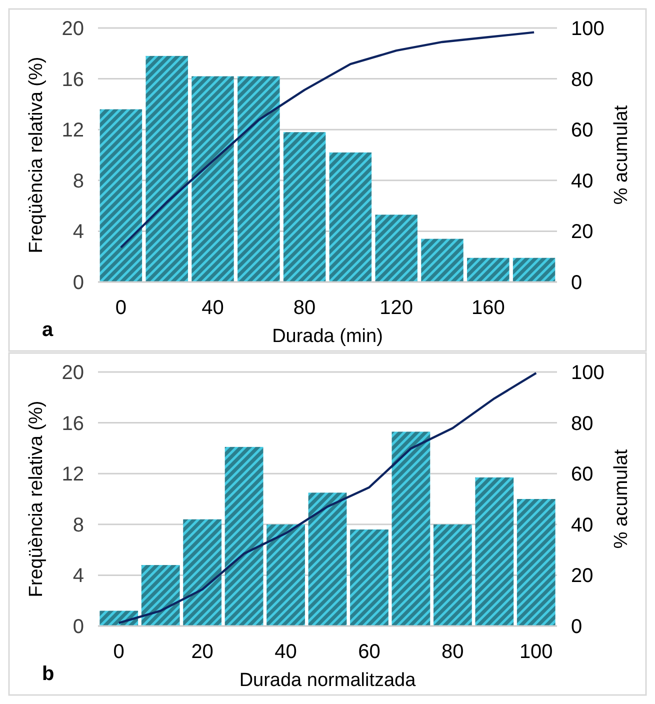 This screenshot has width=655, height=704. I want to click on x-tick-label: 20, so click(202, 652).